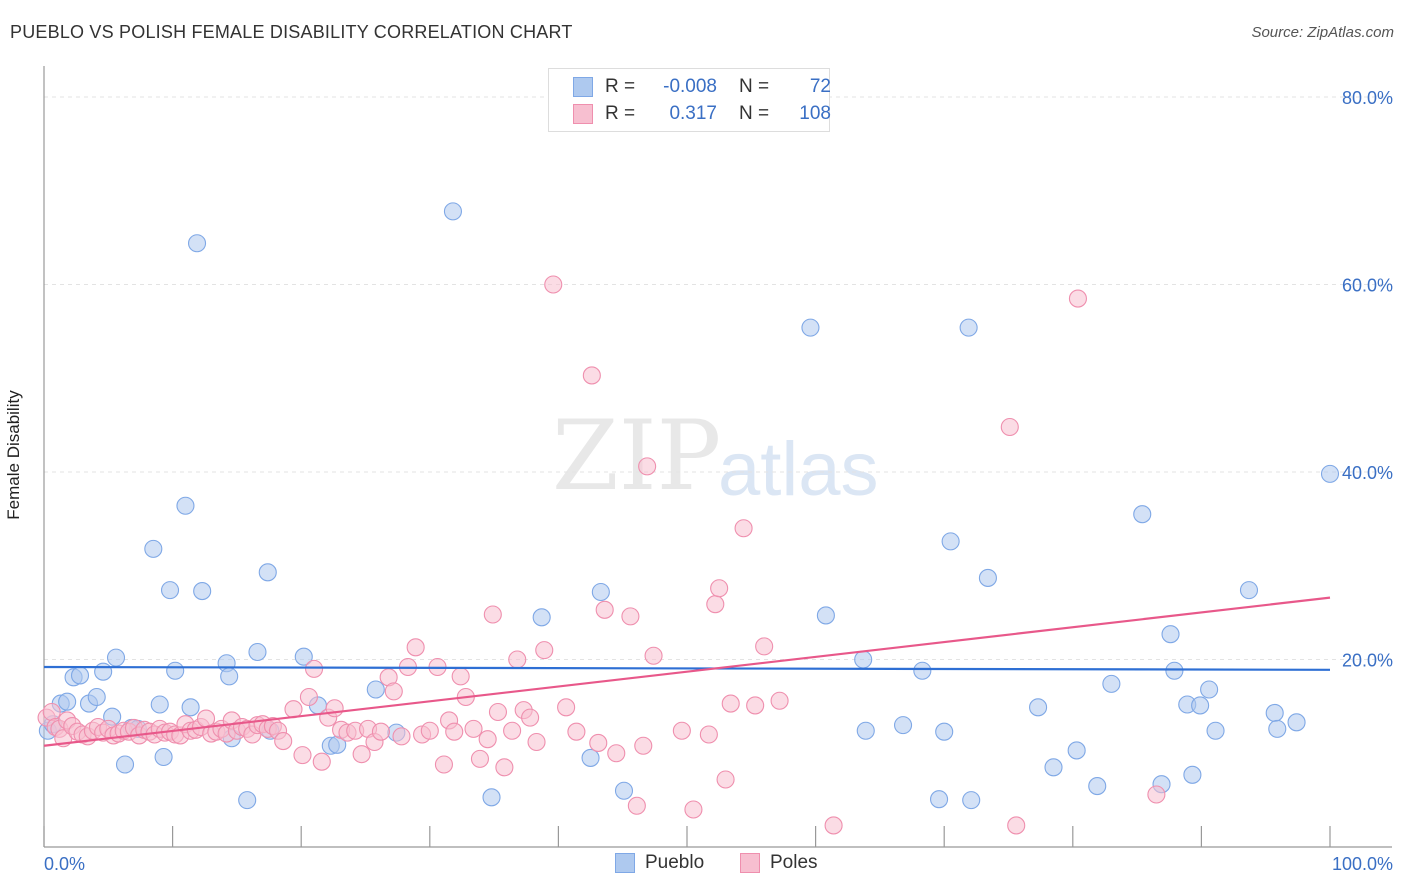  Describe the element at coordinates (1322, 32) in the screenshot. I see `source-label: Source: ZipAtlas.com` at that location.